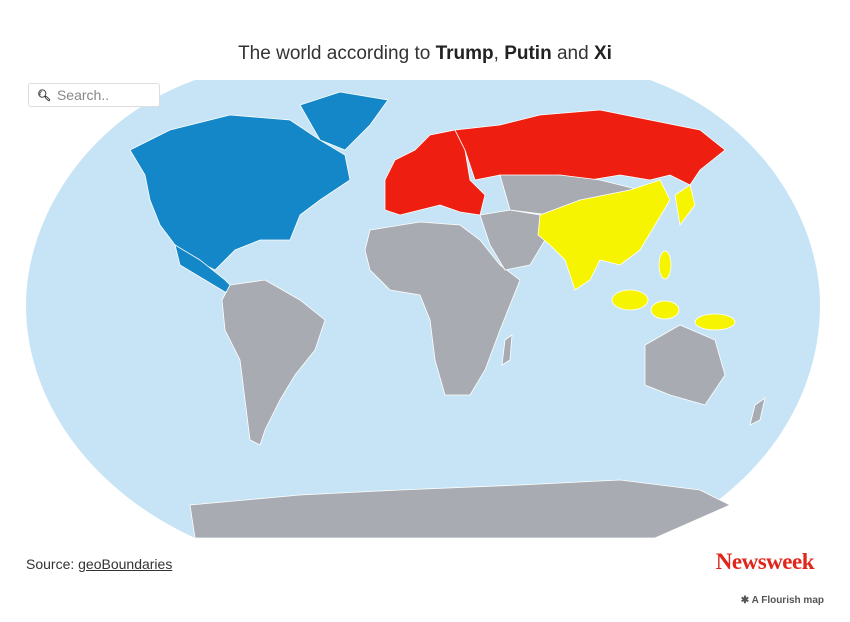 This screenshot has width=850, height=622. What do you see at coordinates (240, 192) in the screenshot?
I see `region-north-america` at bounding box center [240, 192].